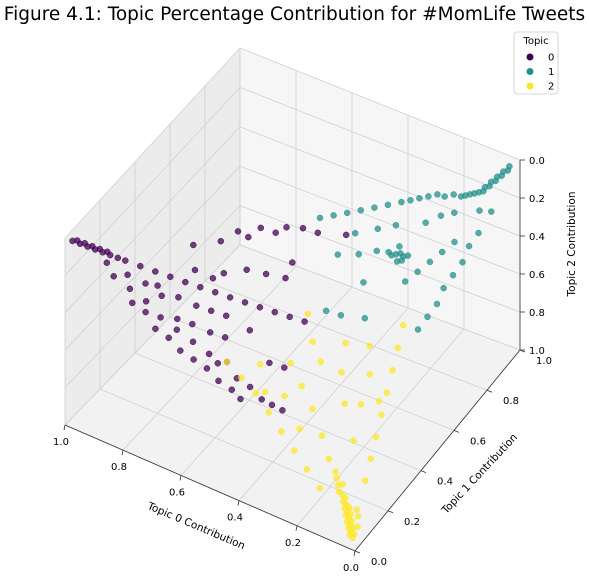  Describe the element at coordinates (478, 441) in the screenshot. I see `y-tick-label: 0.6` at that location.